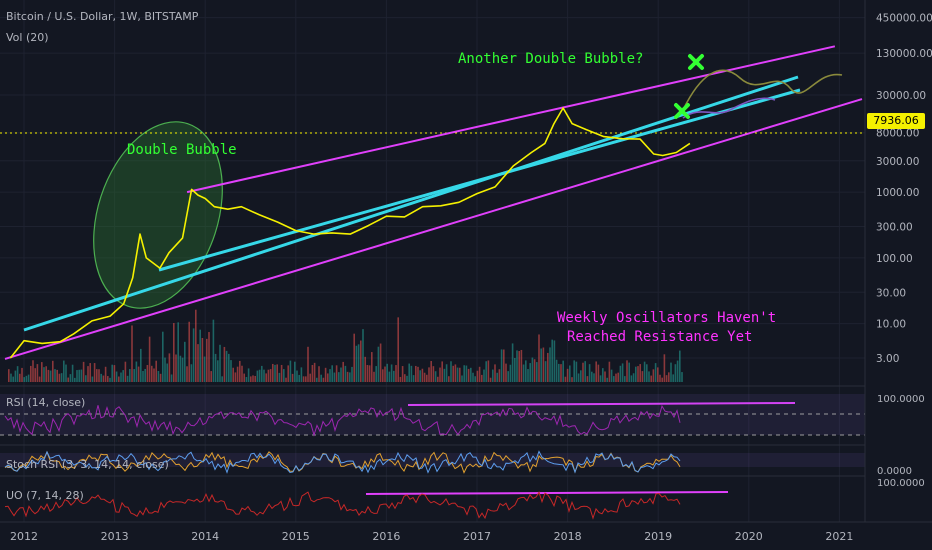 Image resolution: width=932 pixels, height=550 pixels. I want to click on x-tick-label: 2020, so click(749, 536).